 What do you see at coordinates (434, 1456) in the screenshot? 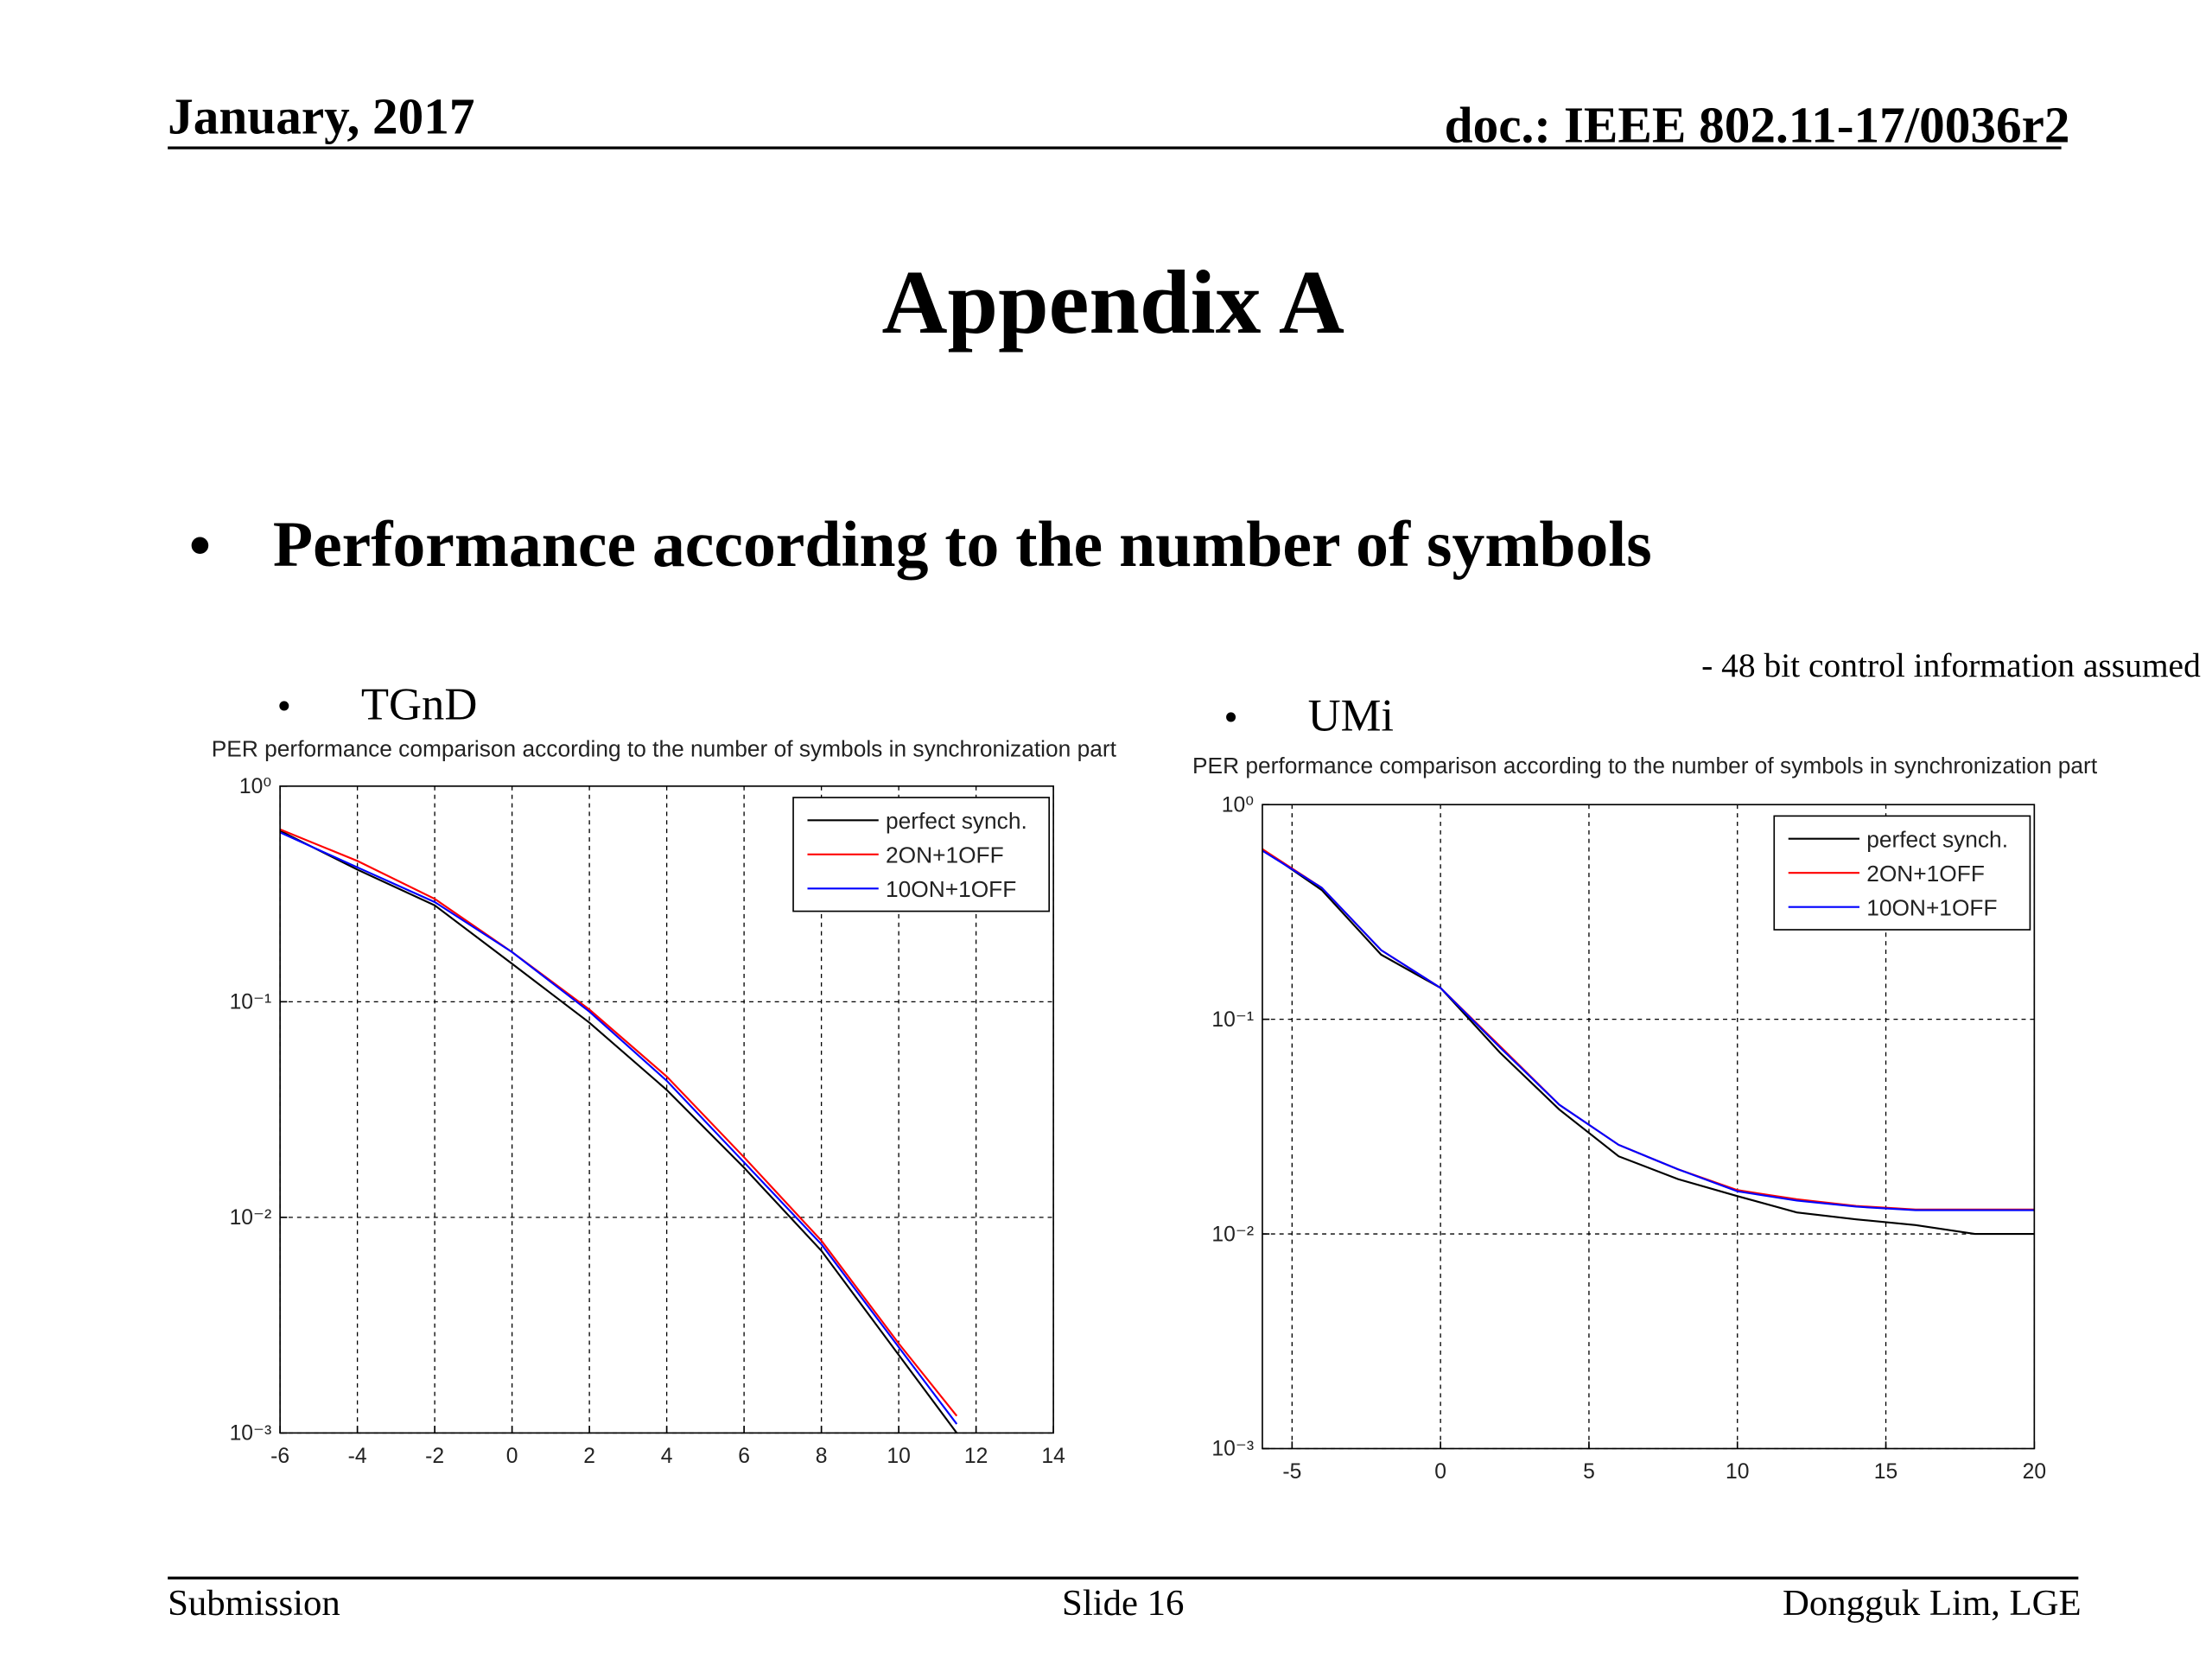
I see `x-tick-label: -2` at bounding box center [434, 1456].